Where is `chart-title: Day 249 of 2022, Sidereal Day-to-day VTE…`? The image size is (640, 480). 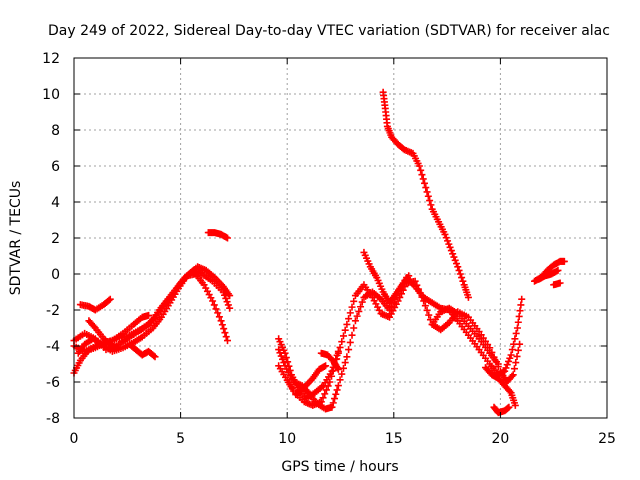
chart-title: Day 249 of 2022, Sidereal Day-to-day VTE… is located at coordinates (329, 31).